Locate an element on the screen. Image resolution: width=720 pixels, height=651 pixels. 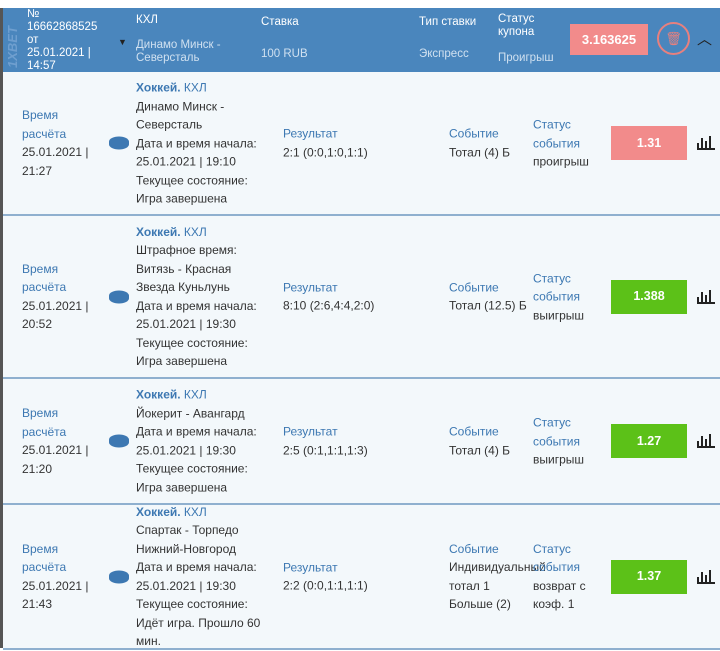
league: КХЛ is located at coordinates (147, 20).